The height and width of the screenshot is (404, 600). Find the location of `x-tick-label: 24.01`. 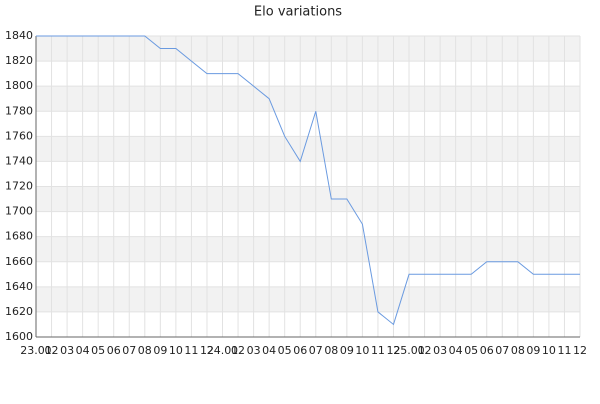

x-tick-label: 24.01 is located at coordinates (223, 350).